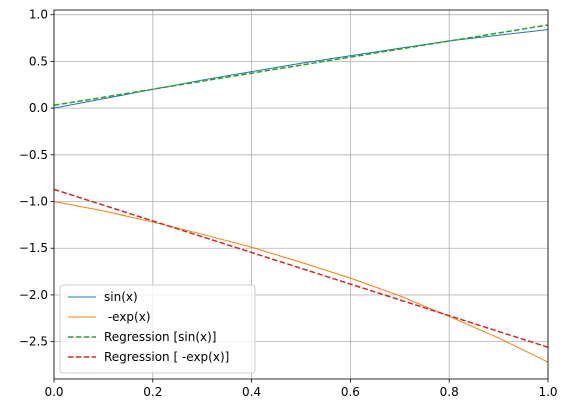  Describe the element at coordinates (33, 295) in the screenshot. I see `y-tick-label: −2.0` at that location.